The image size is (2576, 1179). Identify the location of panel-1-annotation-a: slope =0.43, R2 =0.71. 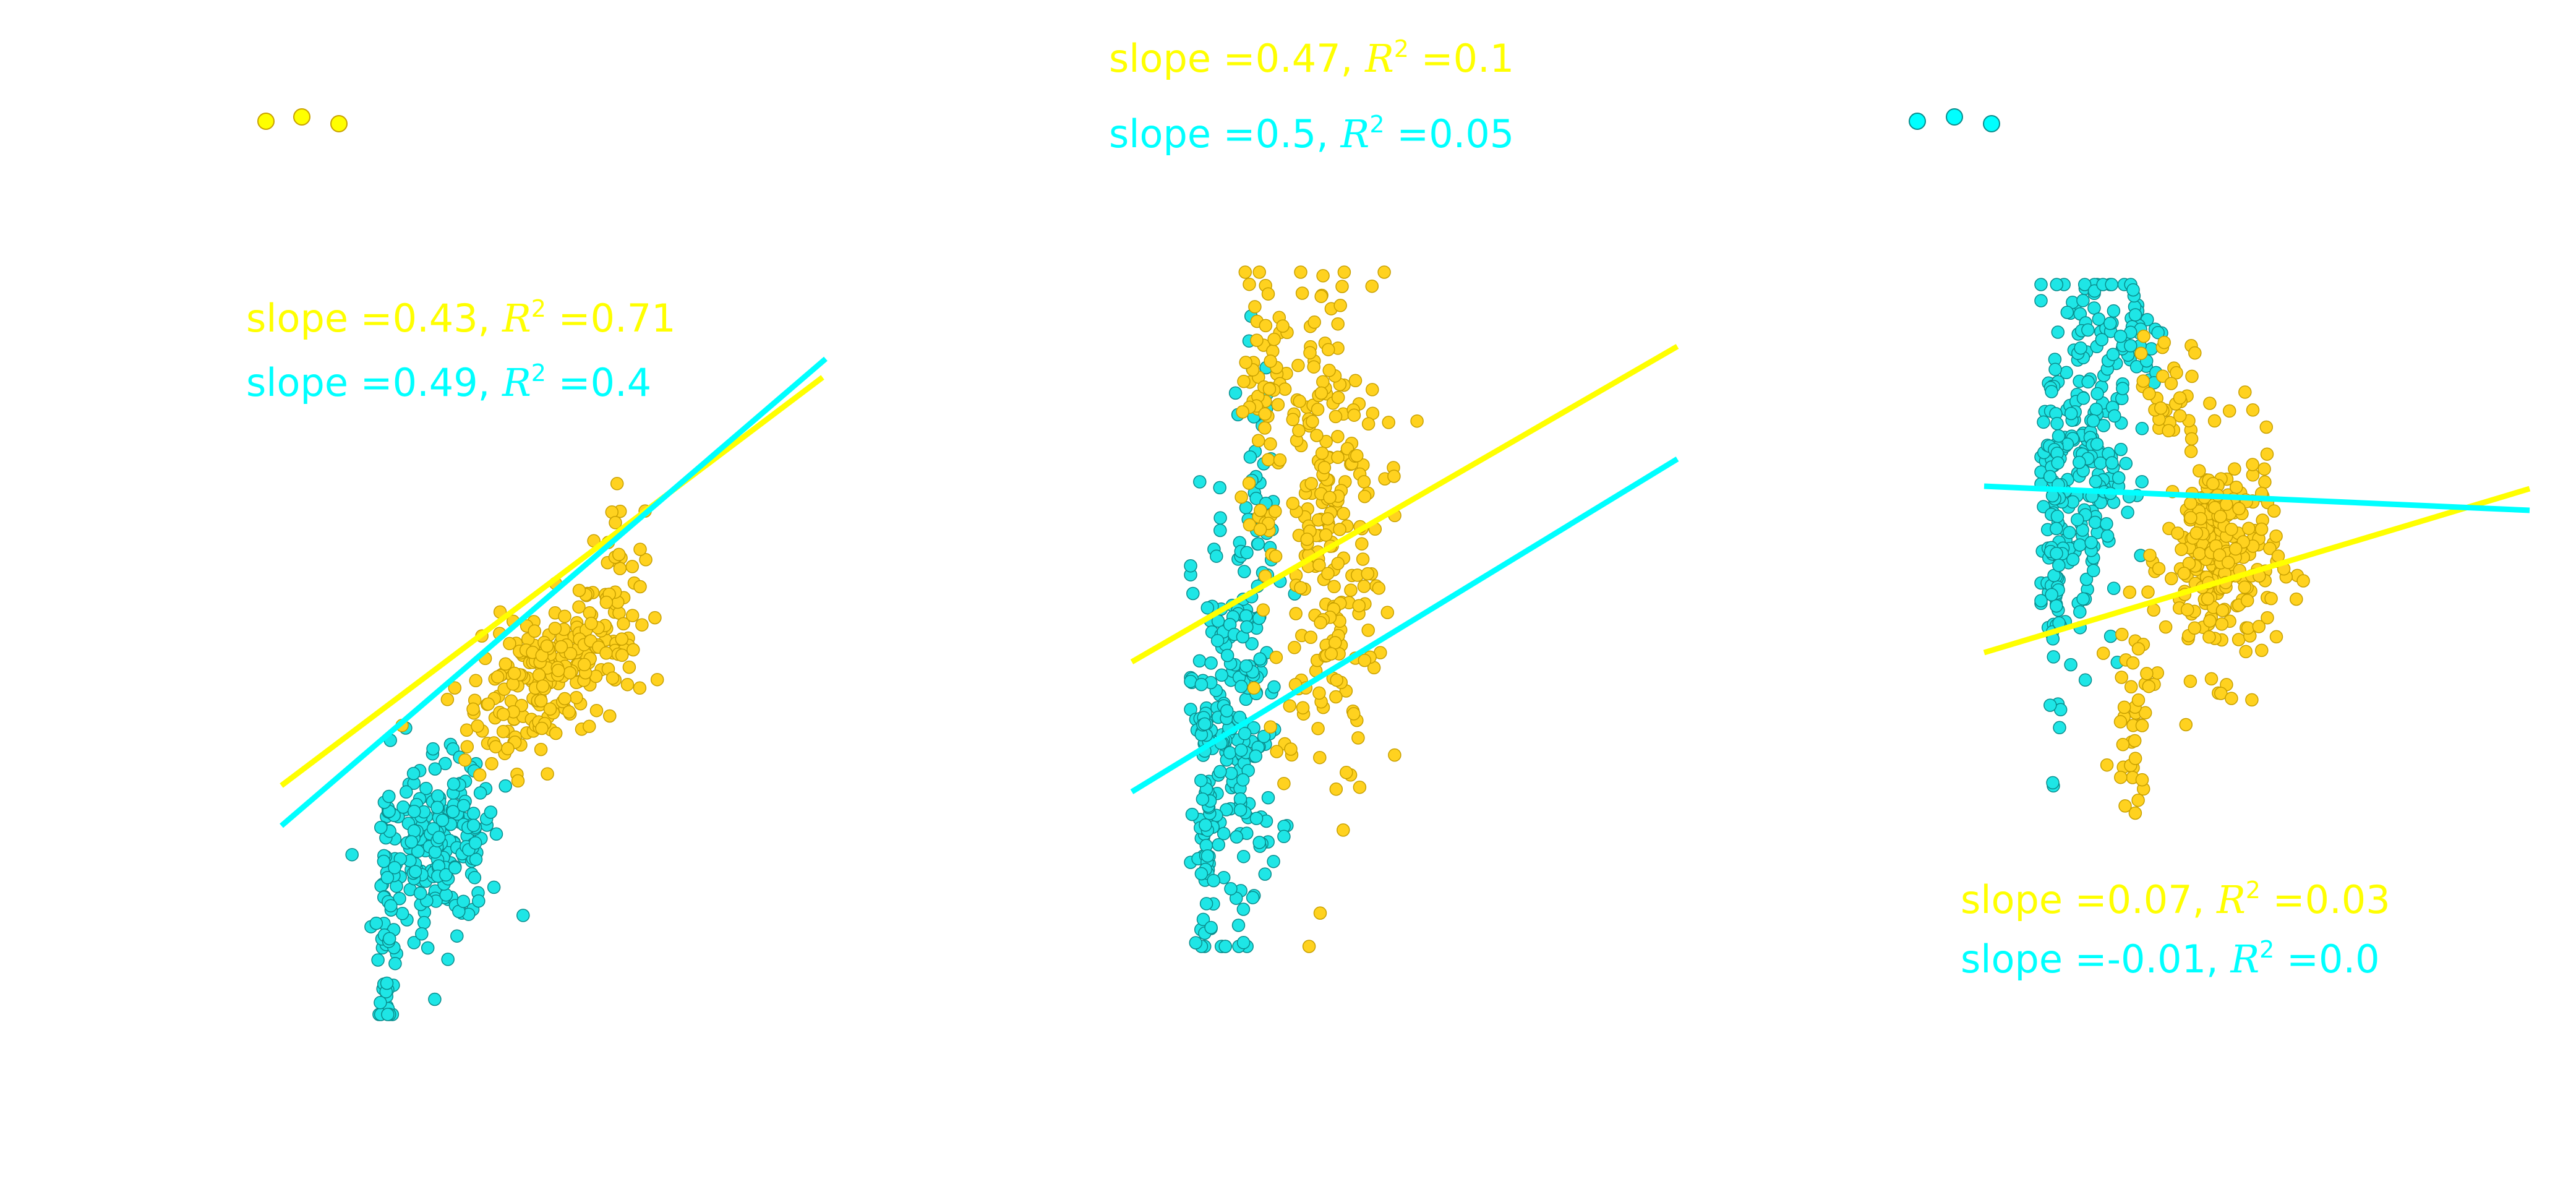
(461, 318).